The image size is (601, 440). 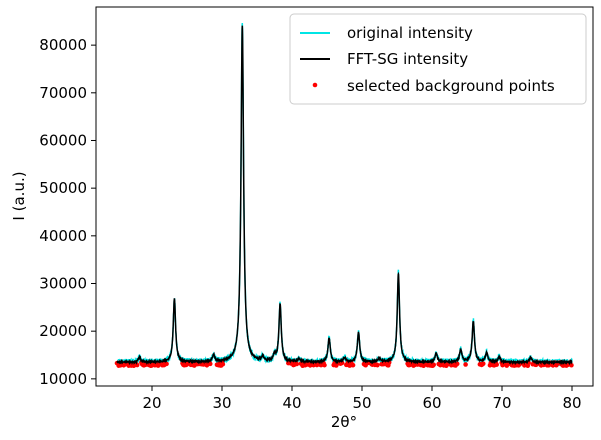 I want to click on legend-fftsg-label: FFT-SG intensity, so click(x=407, y=59).